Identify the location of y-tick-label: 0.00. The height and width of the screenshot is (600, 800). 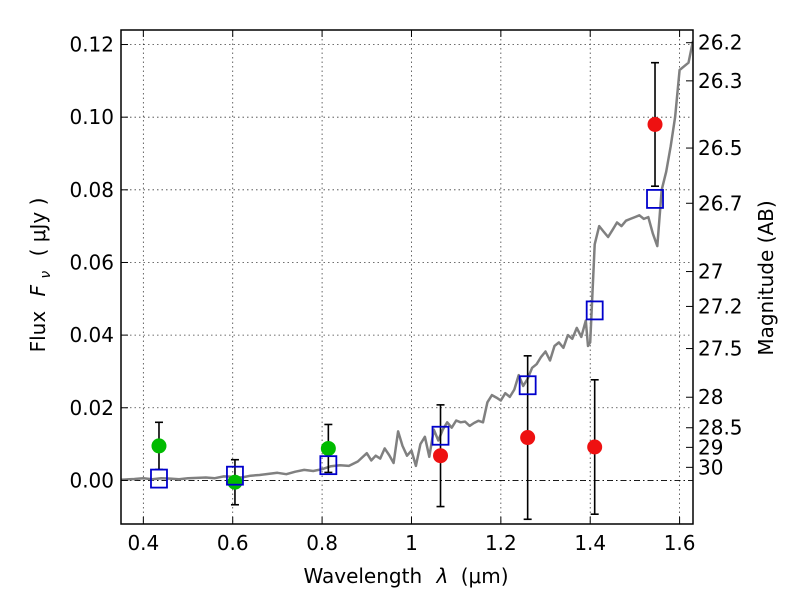
(91, 480).